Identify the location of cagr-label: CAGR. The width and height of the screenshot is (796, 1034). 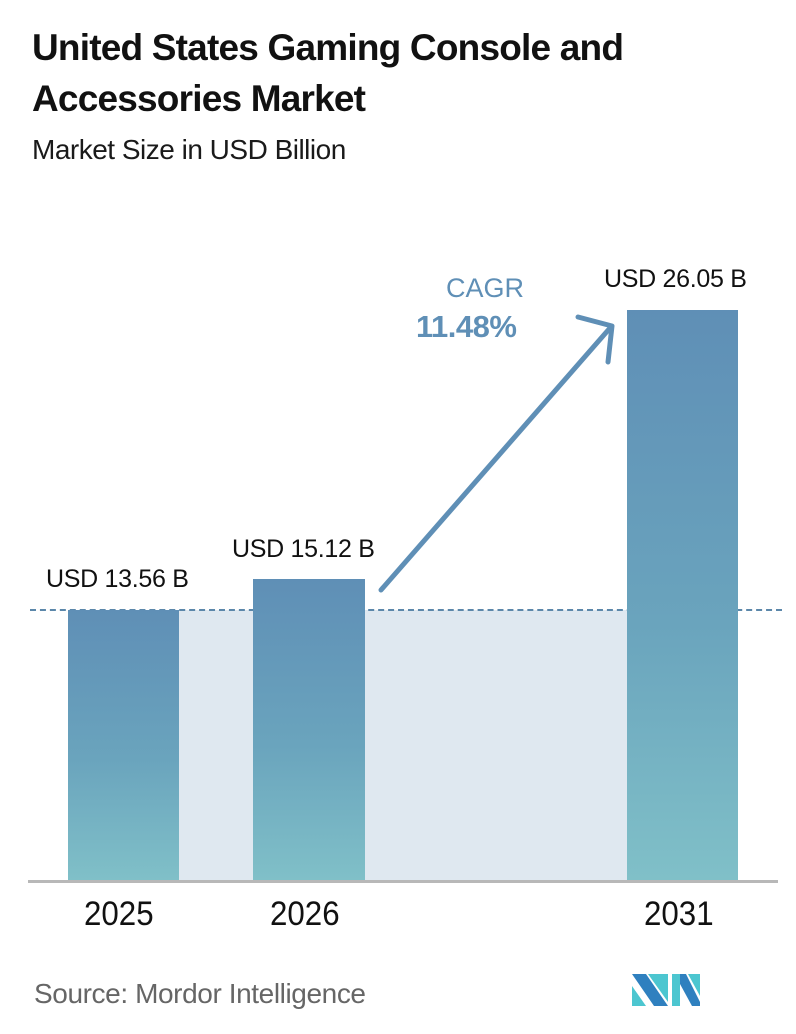
(485, 288).